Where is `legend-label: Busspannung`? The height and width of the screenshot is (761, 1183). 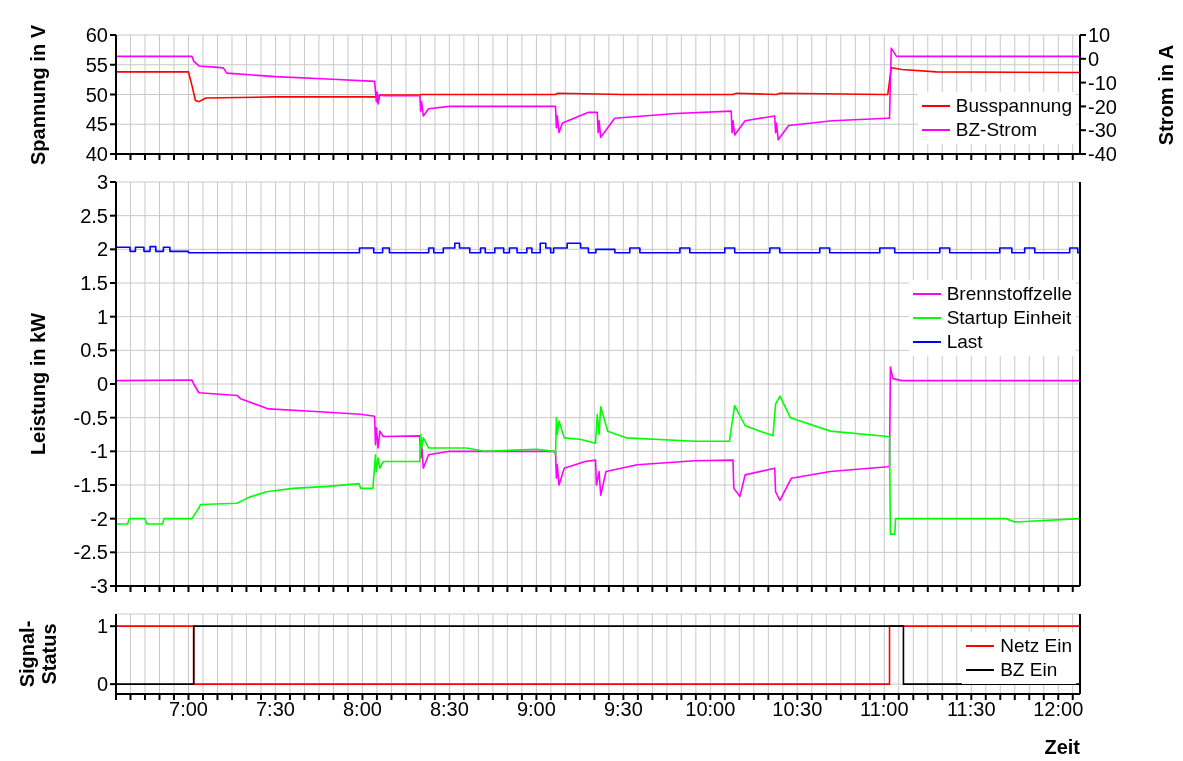
legend-label: Busspannung is located at coordinates (1013, 106).